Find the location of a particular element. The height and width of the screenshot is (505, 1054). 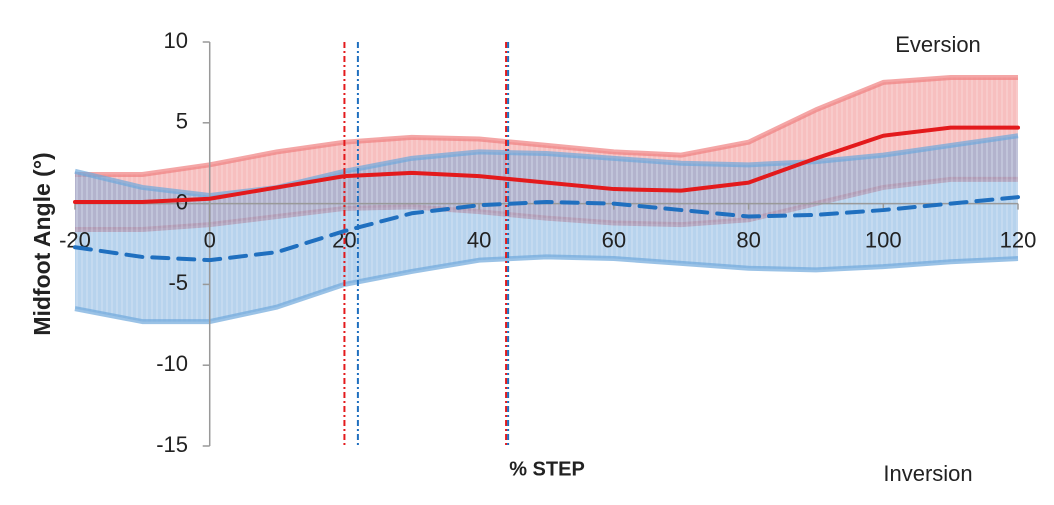

x-tick-label: 100 is located at coordinates (883, 239).